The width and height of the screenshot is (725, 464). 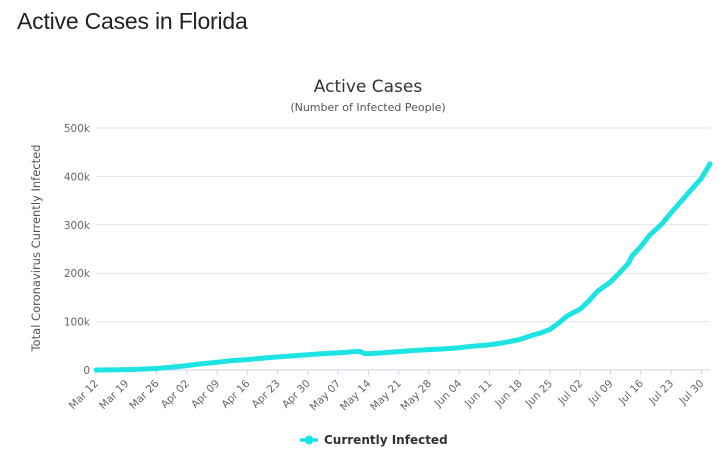 What do you see at coordinates (508, 394) in the screenshot?
I see `x-tick-label: Jun 18` at bounding box center [508, 394].